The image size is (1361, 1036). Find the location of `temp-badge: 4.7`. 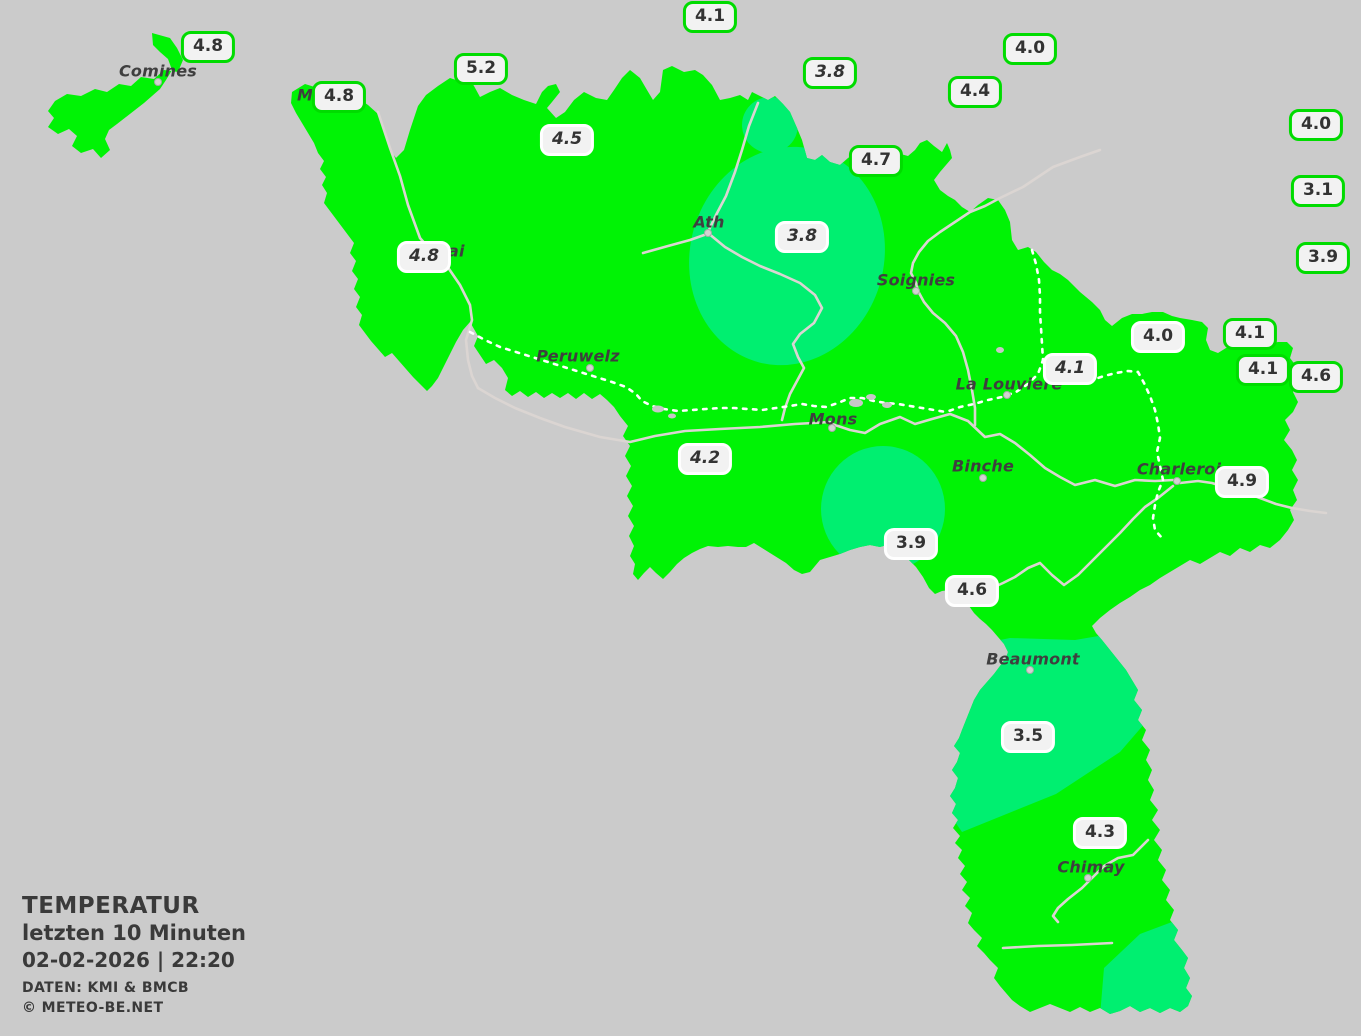

temp-badge: 4.7 is located at coordinates (876, 161).